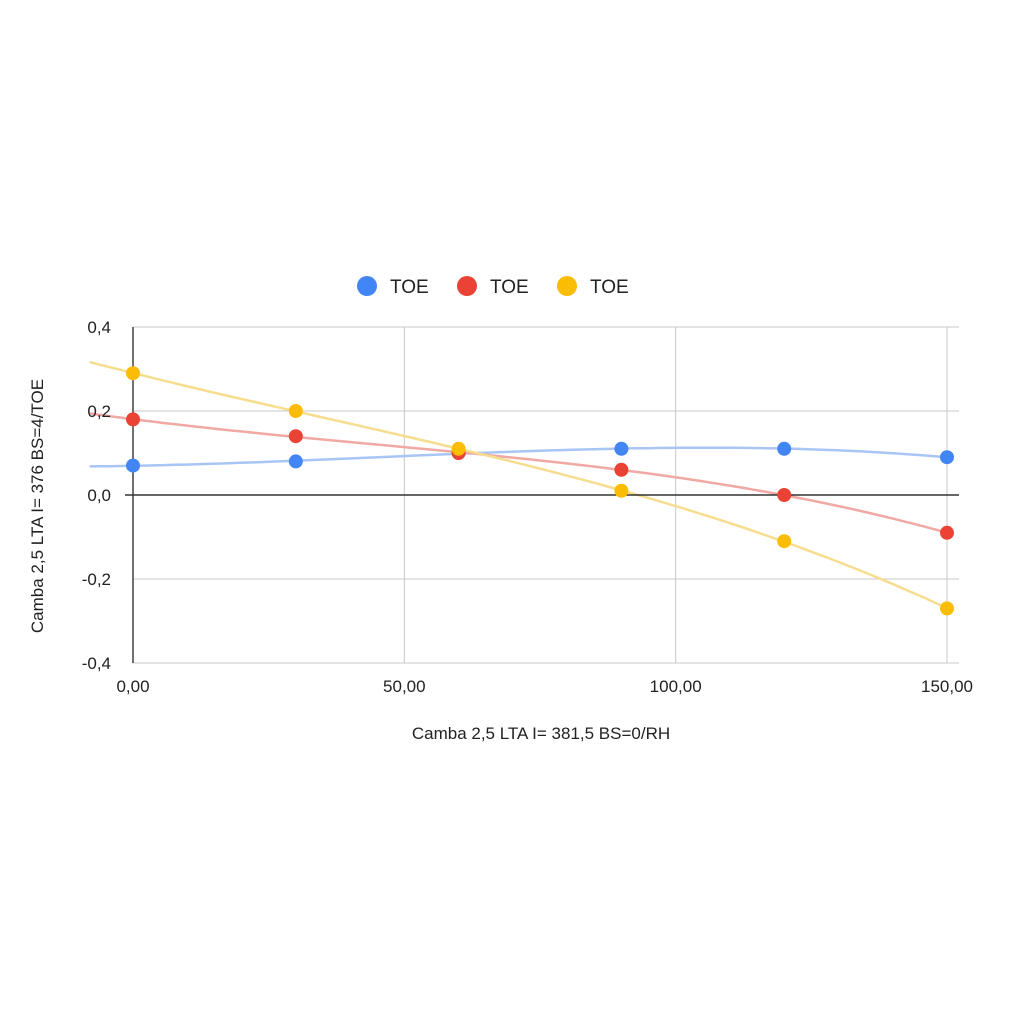  What do you see at coordinates (509, 287) in the screenshot?
I see `legend-label-1: TOE` at bounding box center [509, 287].